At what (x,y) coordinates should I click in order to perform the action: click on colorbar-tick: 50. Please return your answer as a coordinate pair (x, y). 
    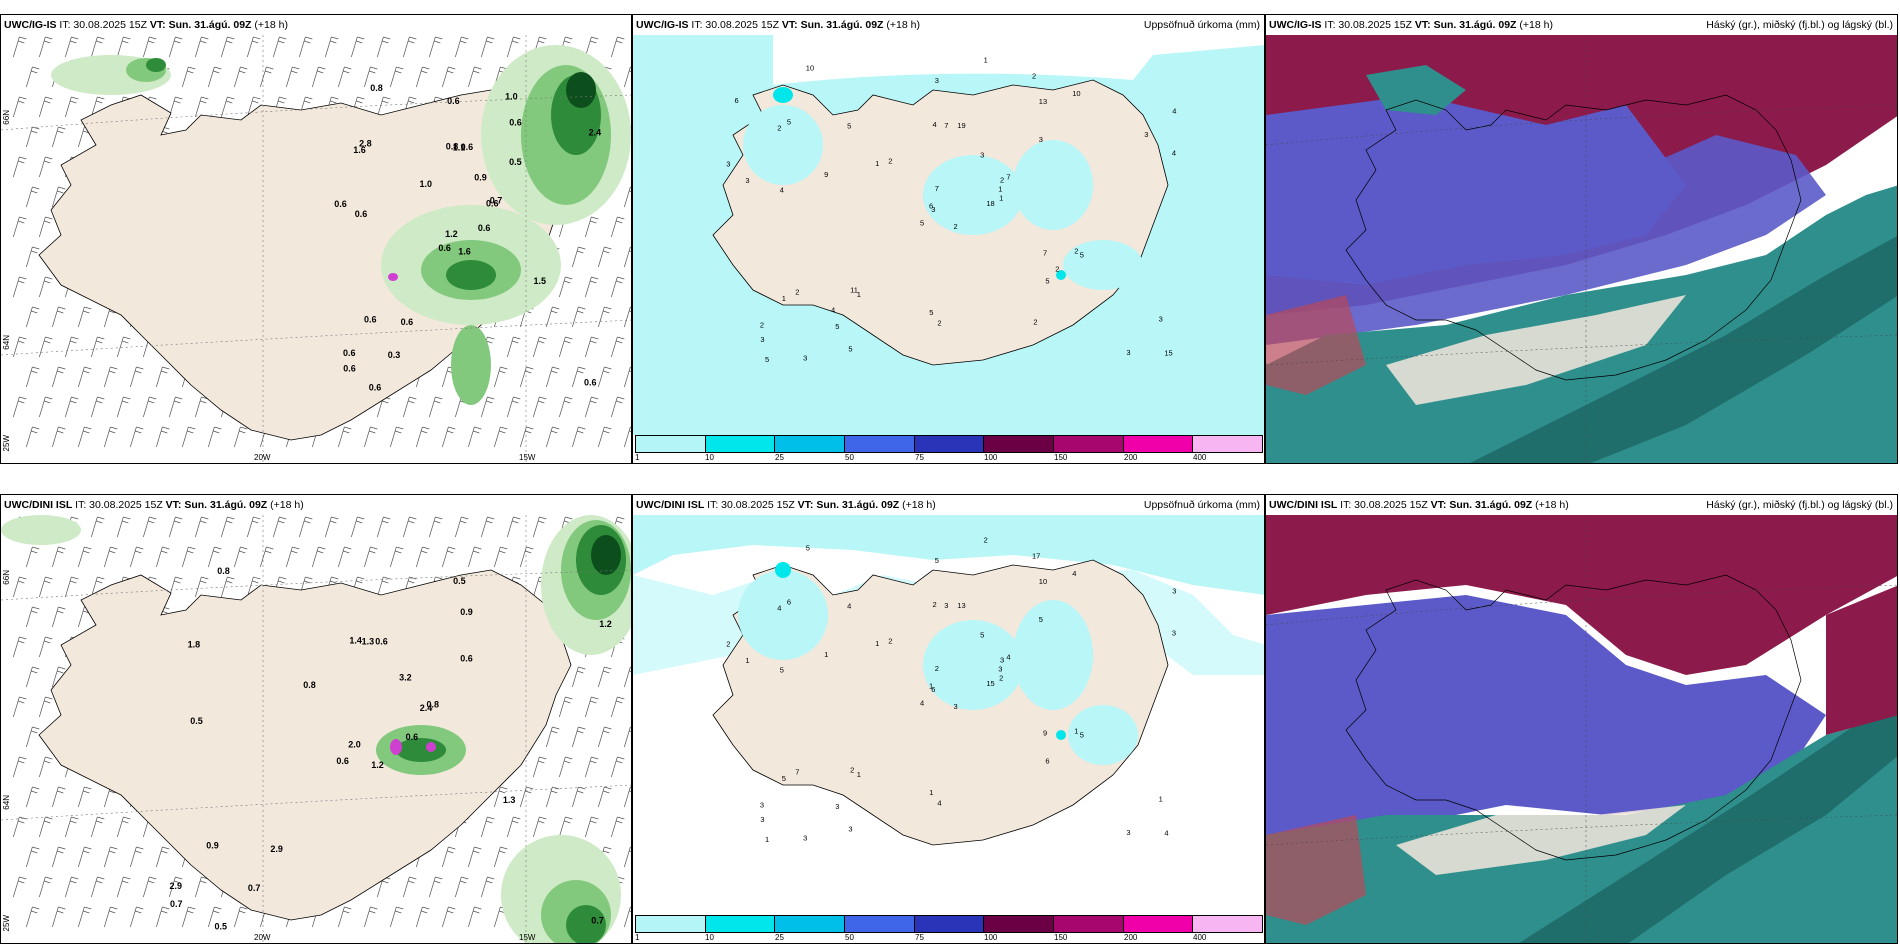
    Looking at the image, I should click on (849, 937).